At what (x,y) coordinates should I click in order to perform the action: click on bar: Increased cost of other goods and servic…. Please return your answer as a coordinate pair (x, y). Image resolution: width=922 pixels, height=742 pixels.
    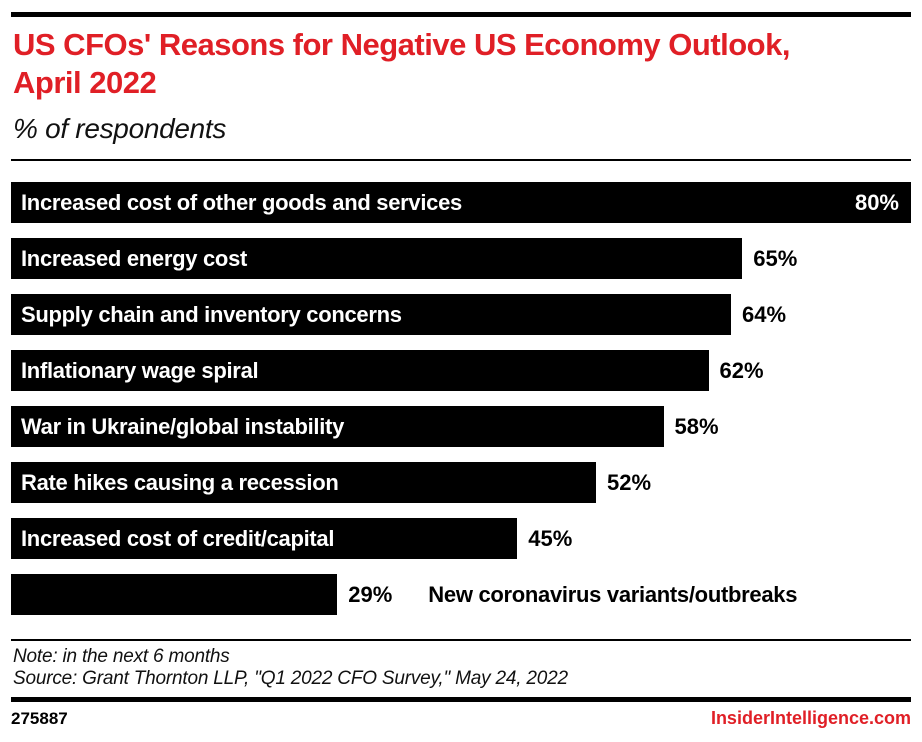
    Looking at the image, I should click on (461, 202).